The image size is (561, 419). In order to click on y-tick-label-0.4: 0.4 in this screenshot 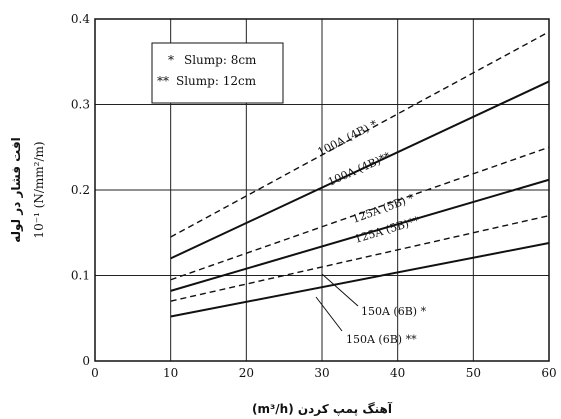, I will do `click(80, 19)`.